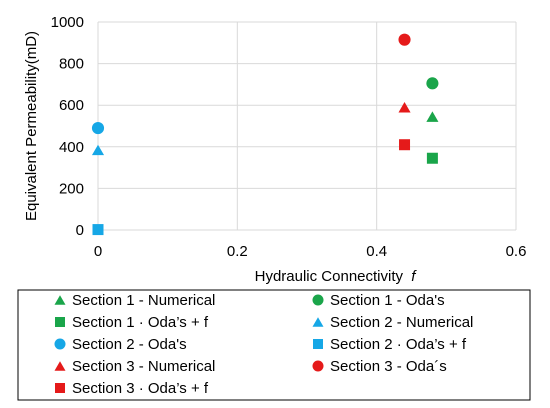 Image resolution: width=550 pixels, height=408 pixels. What do you see at coordinates (71, 147) in the screenshot?
I see `y-tick-label: 400` at bounding box center [71, 147].